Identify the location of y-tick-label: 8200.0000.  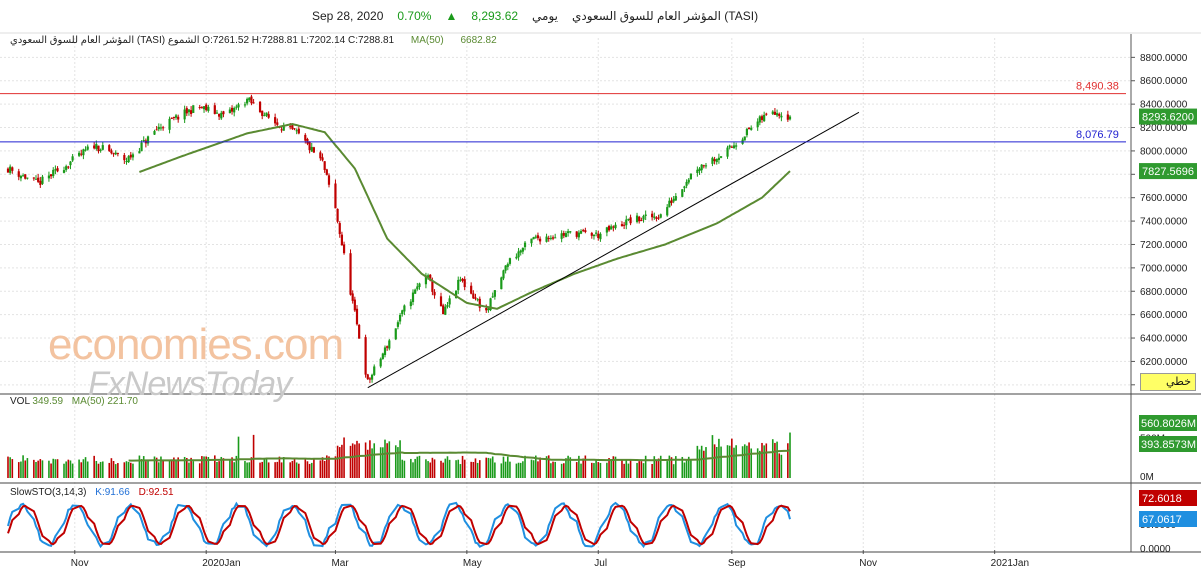
(1164, 128).